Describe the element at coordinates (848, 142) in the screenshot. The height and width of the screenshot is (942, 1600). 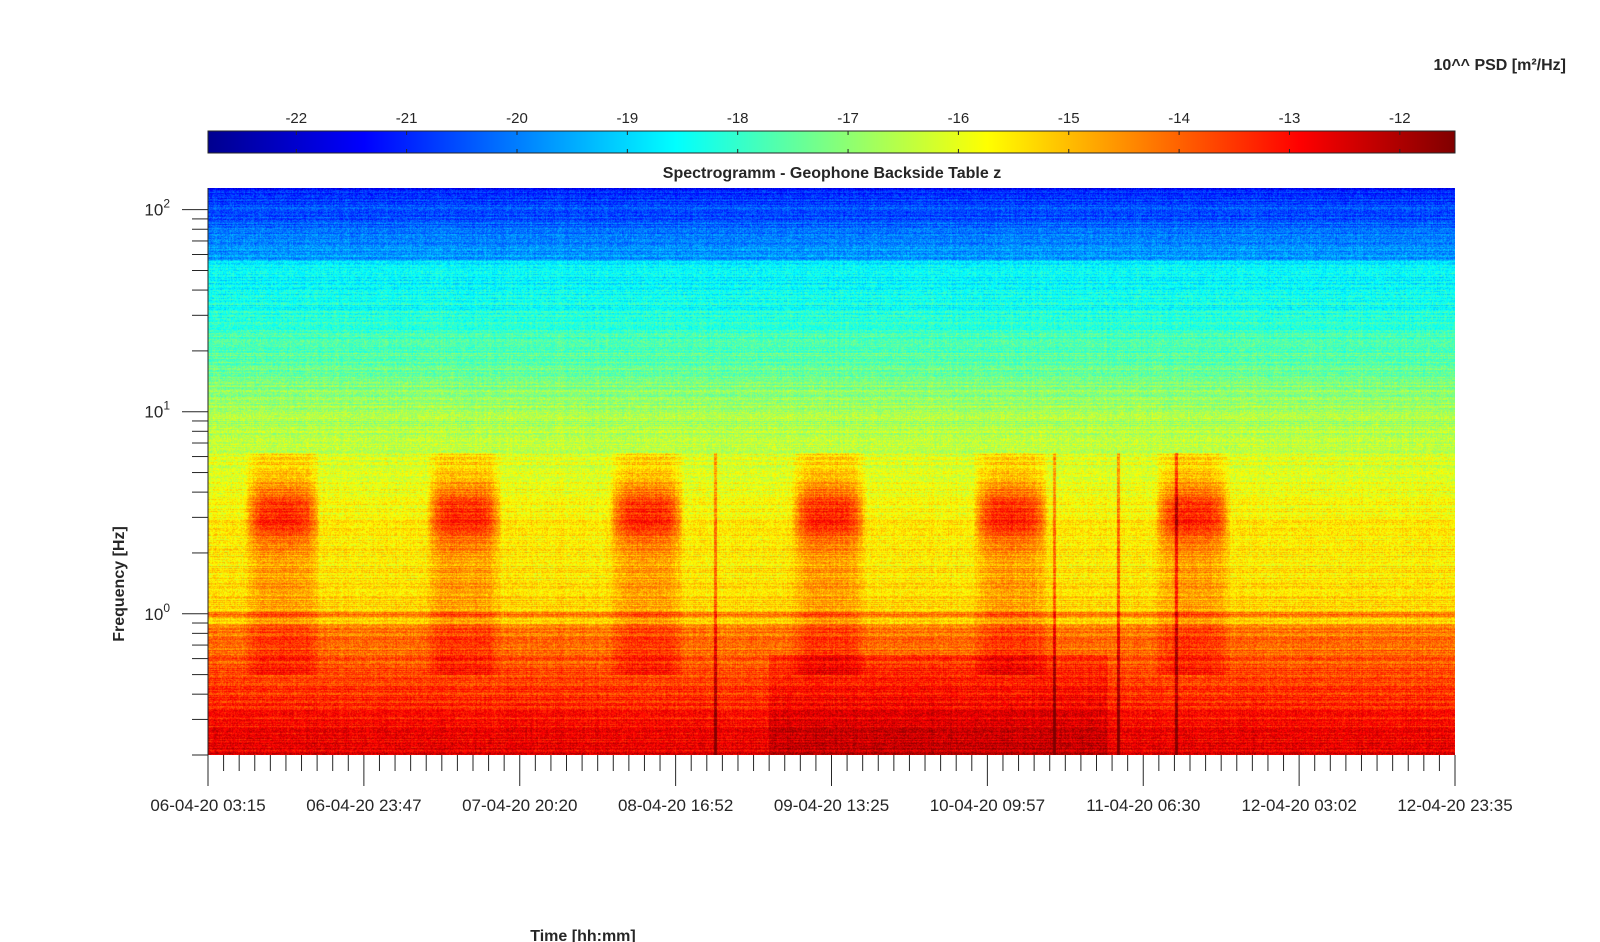
I see `colorbar-ticks` at that location.